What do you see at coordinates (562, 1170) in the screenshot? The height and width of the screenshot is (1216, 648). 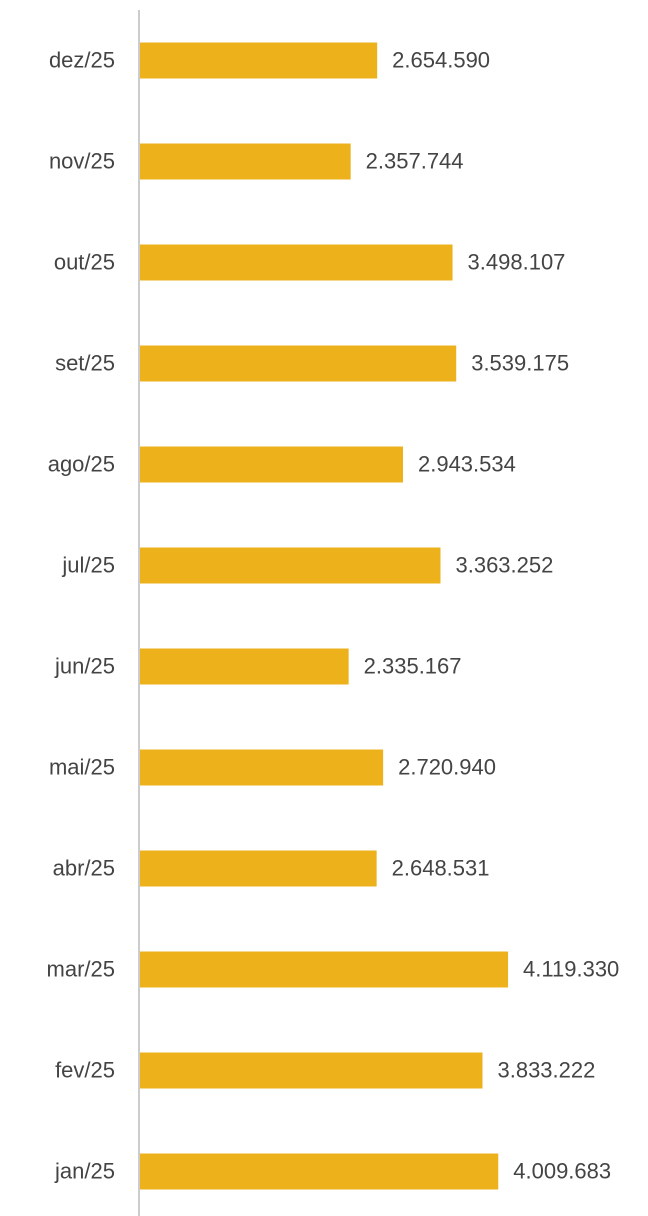 I see `value-label: 4.009.683` at bounding box center [562, 1170].